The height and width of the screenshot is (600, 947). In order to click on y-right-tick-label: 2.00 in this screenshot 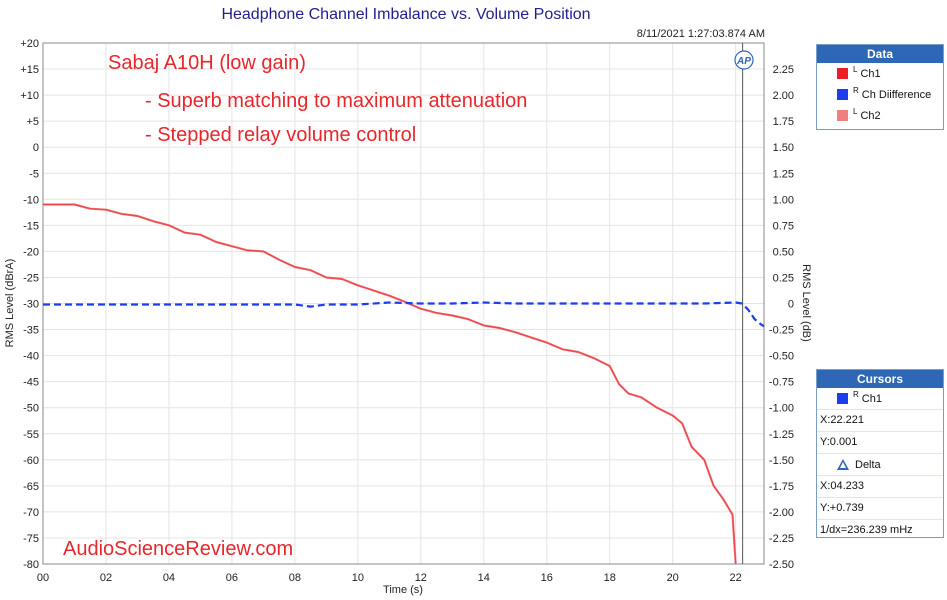, I will do `click(783, 96)`.